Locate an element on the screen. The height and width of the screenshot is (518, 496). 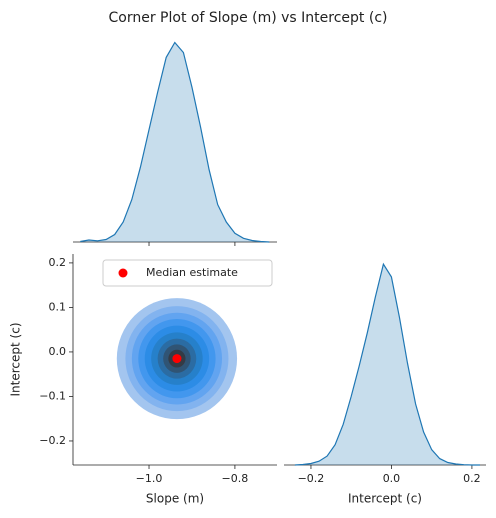
legend-box is located at coordinates (187, 273).